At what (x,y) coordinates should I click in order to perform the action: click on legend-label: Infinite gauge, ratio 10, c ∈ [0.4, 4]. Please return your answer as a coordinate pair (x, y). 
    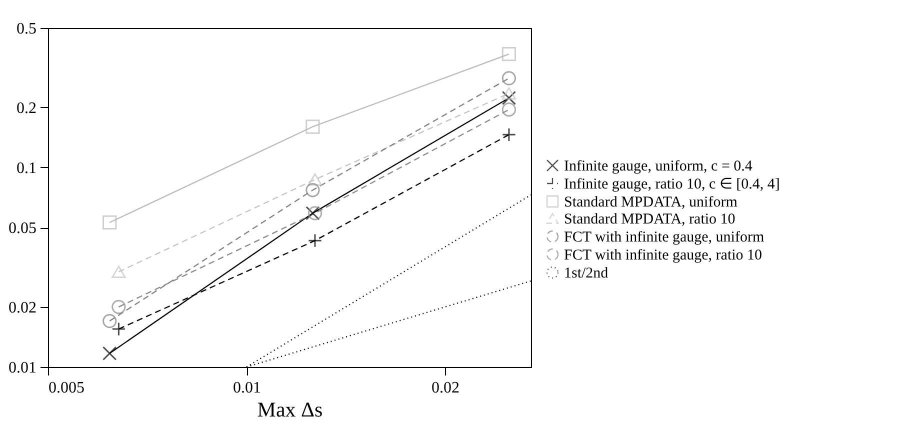
    Looking at the image, I should click on (672, 184).